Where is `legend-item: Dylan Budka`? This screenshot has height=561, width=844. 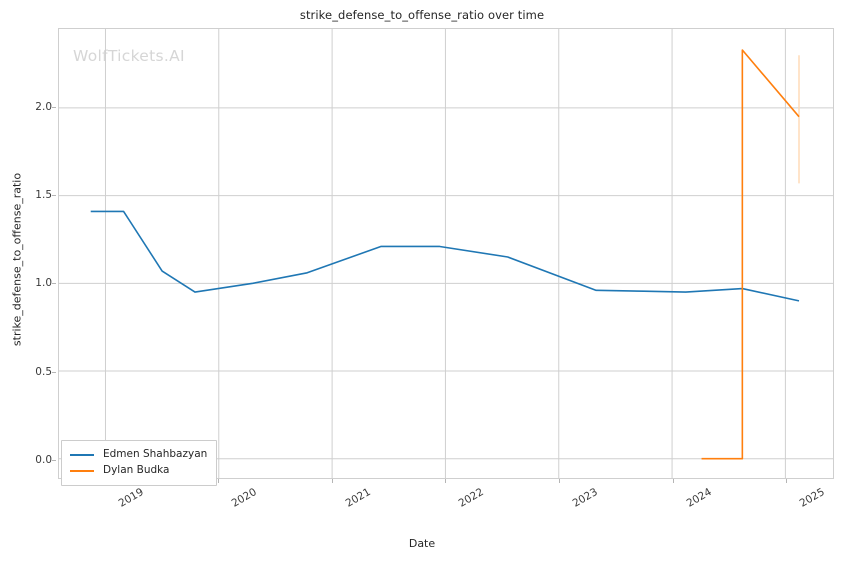 legend-item: Dylan Budka is located at coordinates (138, 471).